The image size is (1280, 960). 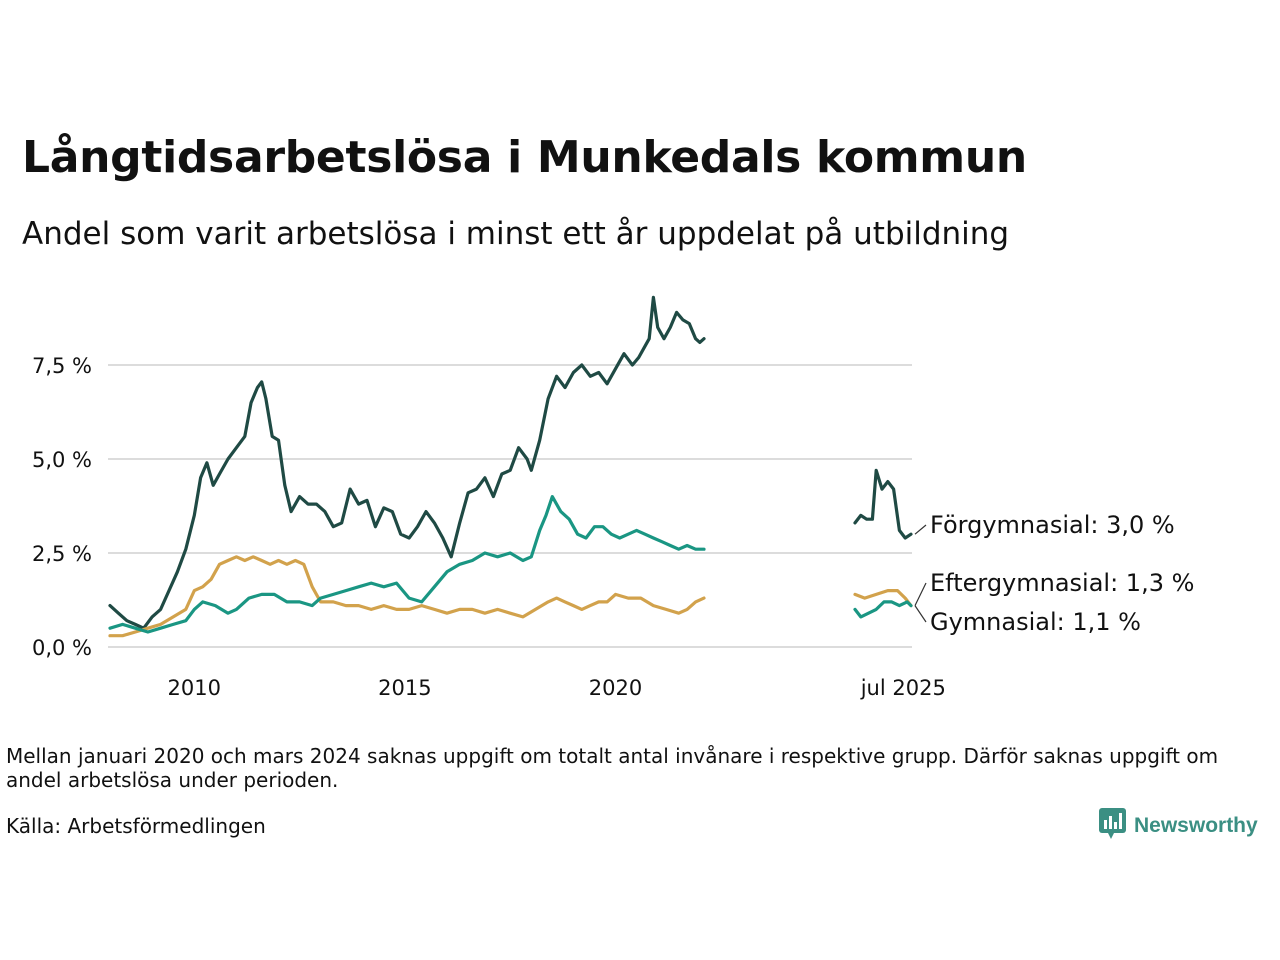 I want to click on x-tick-label: 2010, so click(x=194, y=688).